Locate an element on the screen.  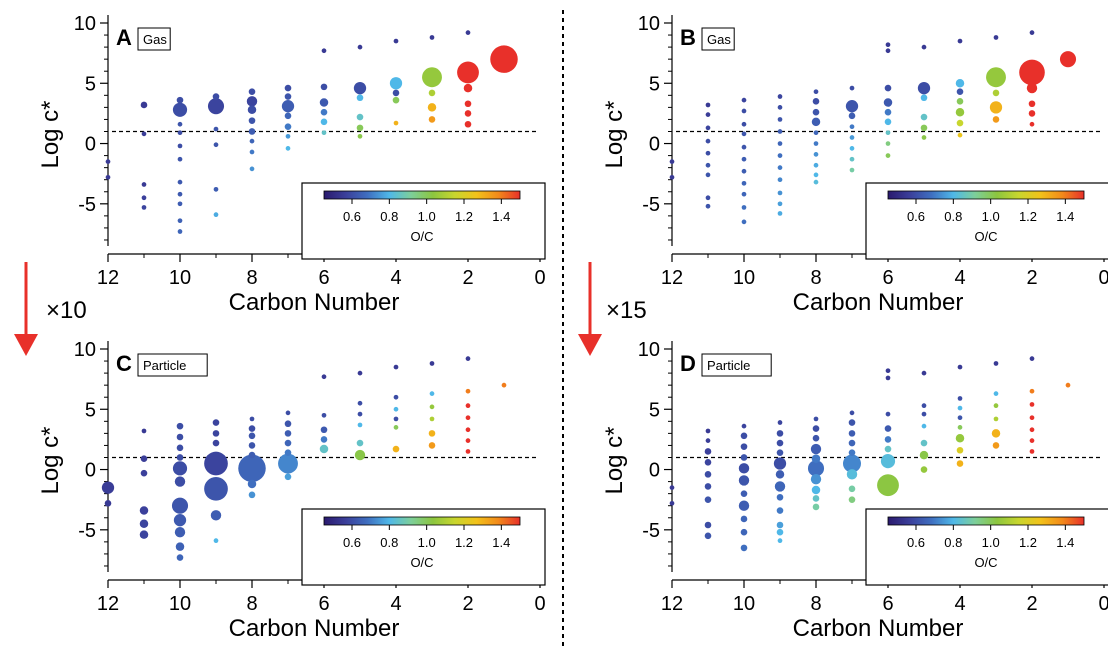
panel-letter: A is located at coordinates (124, 37).